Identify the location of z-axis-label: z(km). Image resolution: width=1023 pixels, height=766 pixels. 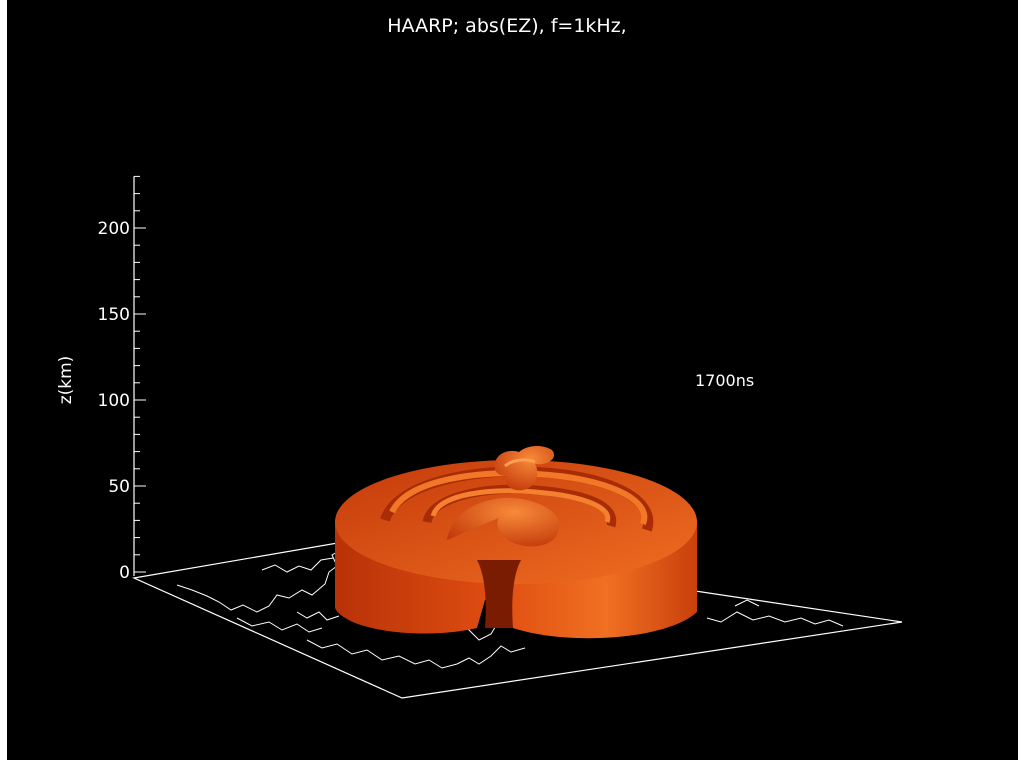
(66, 380).